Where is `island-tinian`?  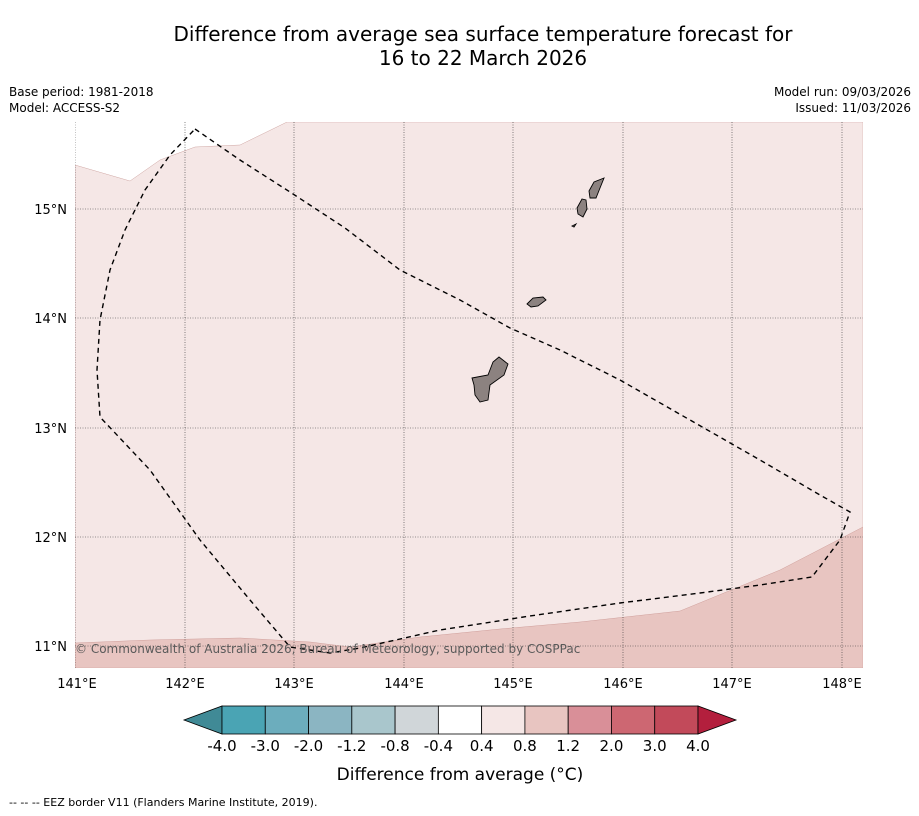
island-tinian is located at coordinates (582, 208).